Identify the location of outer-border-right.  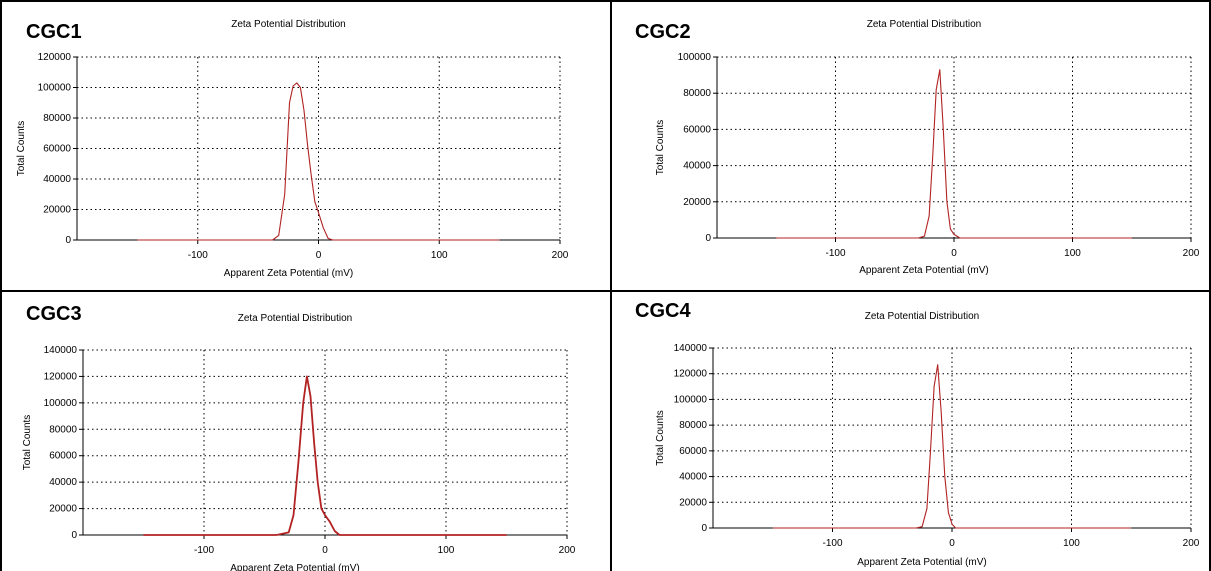
(1210, 285).